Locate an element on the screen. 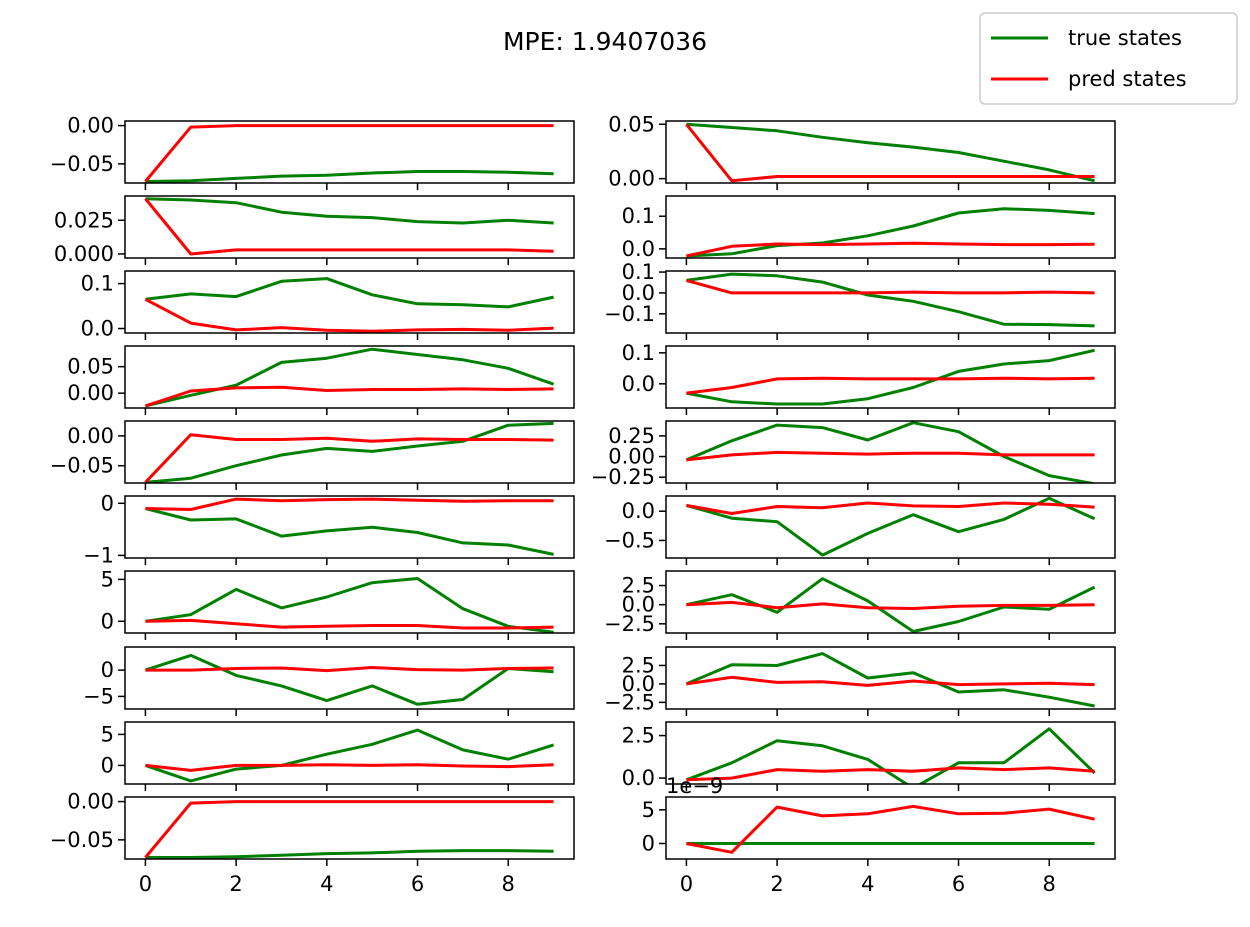 Image resolution: width=1250 pixels, height=927 pixels. subplot-15: 0−5 is located at coordinates (329, 681).